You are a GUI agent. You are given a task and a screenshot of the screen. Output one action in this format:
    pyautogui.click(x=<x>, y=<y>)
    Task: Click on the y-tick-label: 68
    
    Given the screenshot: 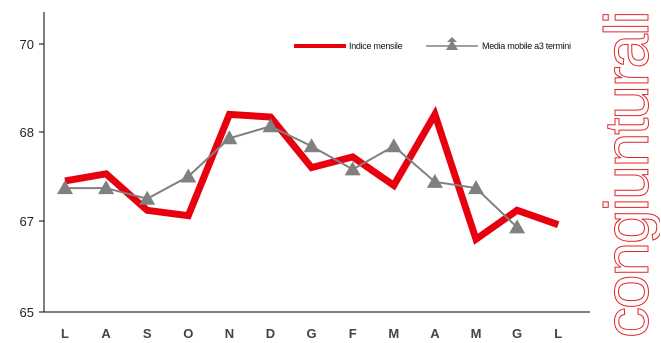 What is the action you would take?
    pyautogui.click(x=27, y=132)
    